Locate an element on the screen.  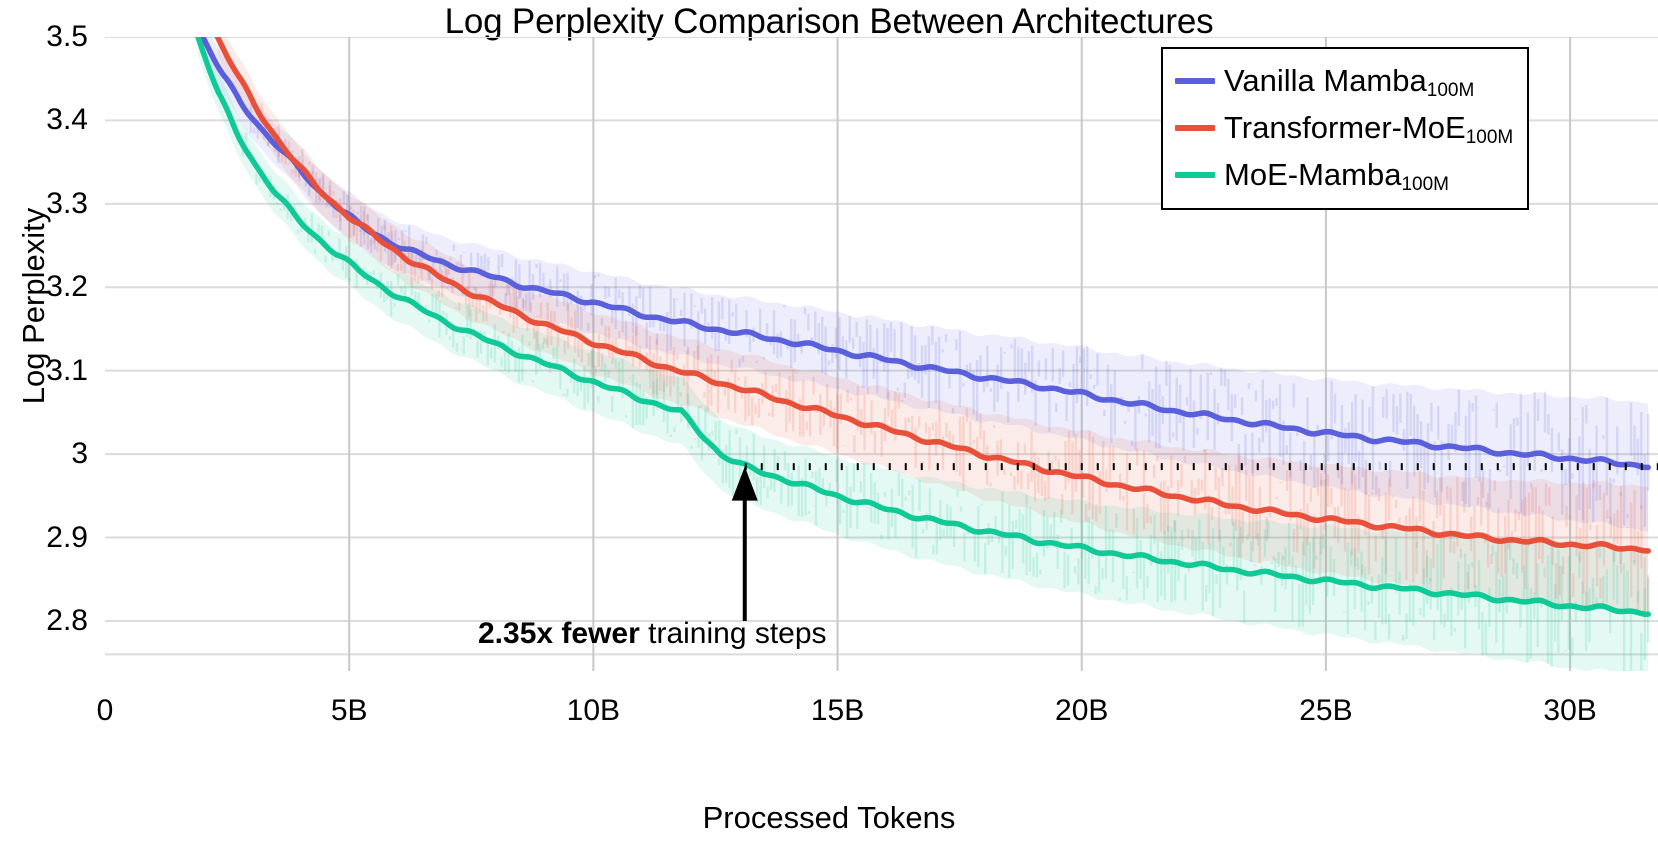
x-tick-label: 25B is located at coordinates (1326, 710).